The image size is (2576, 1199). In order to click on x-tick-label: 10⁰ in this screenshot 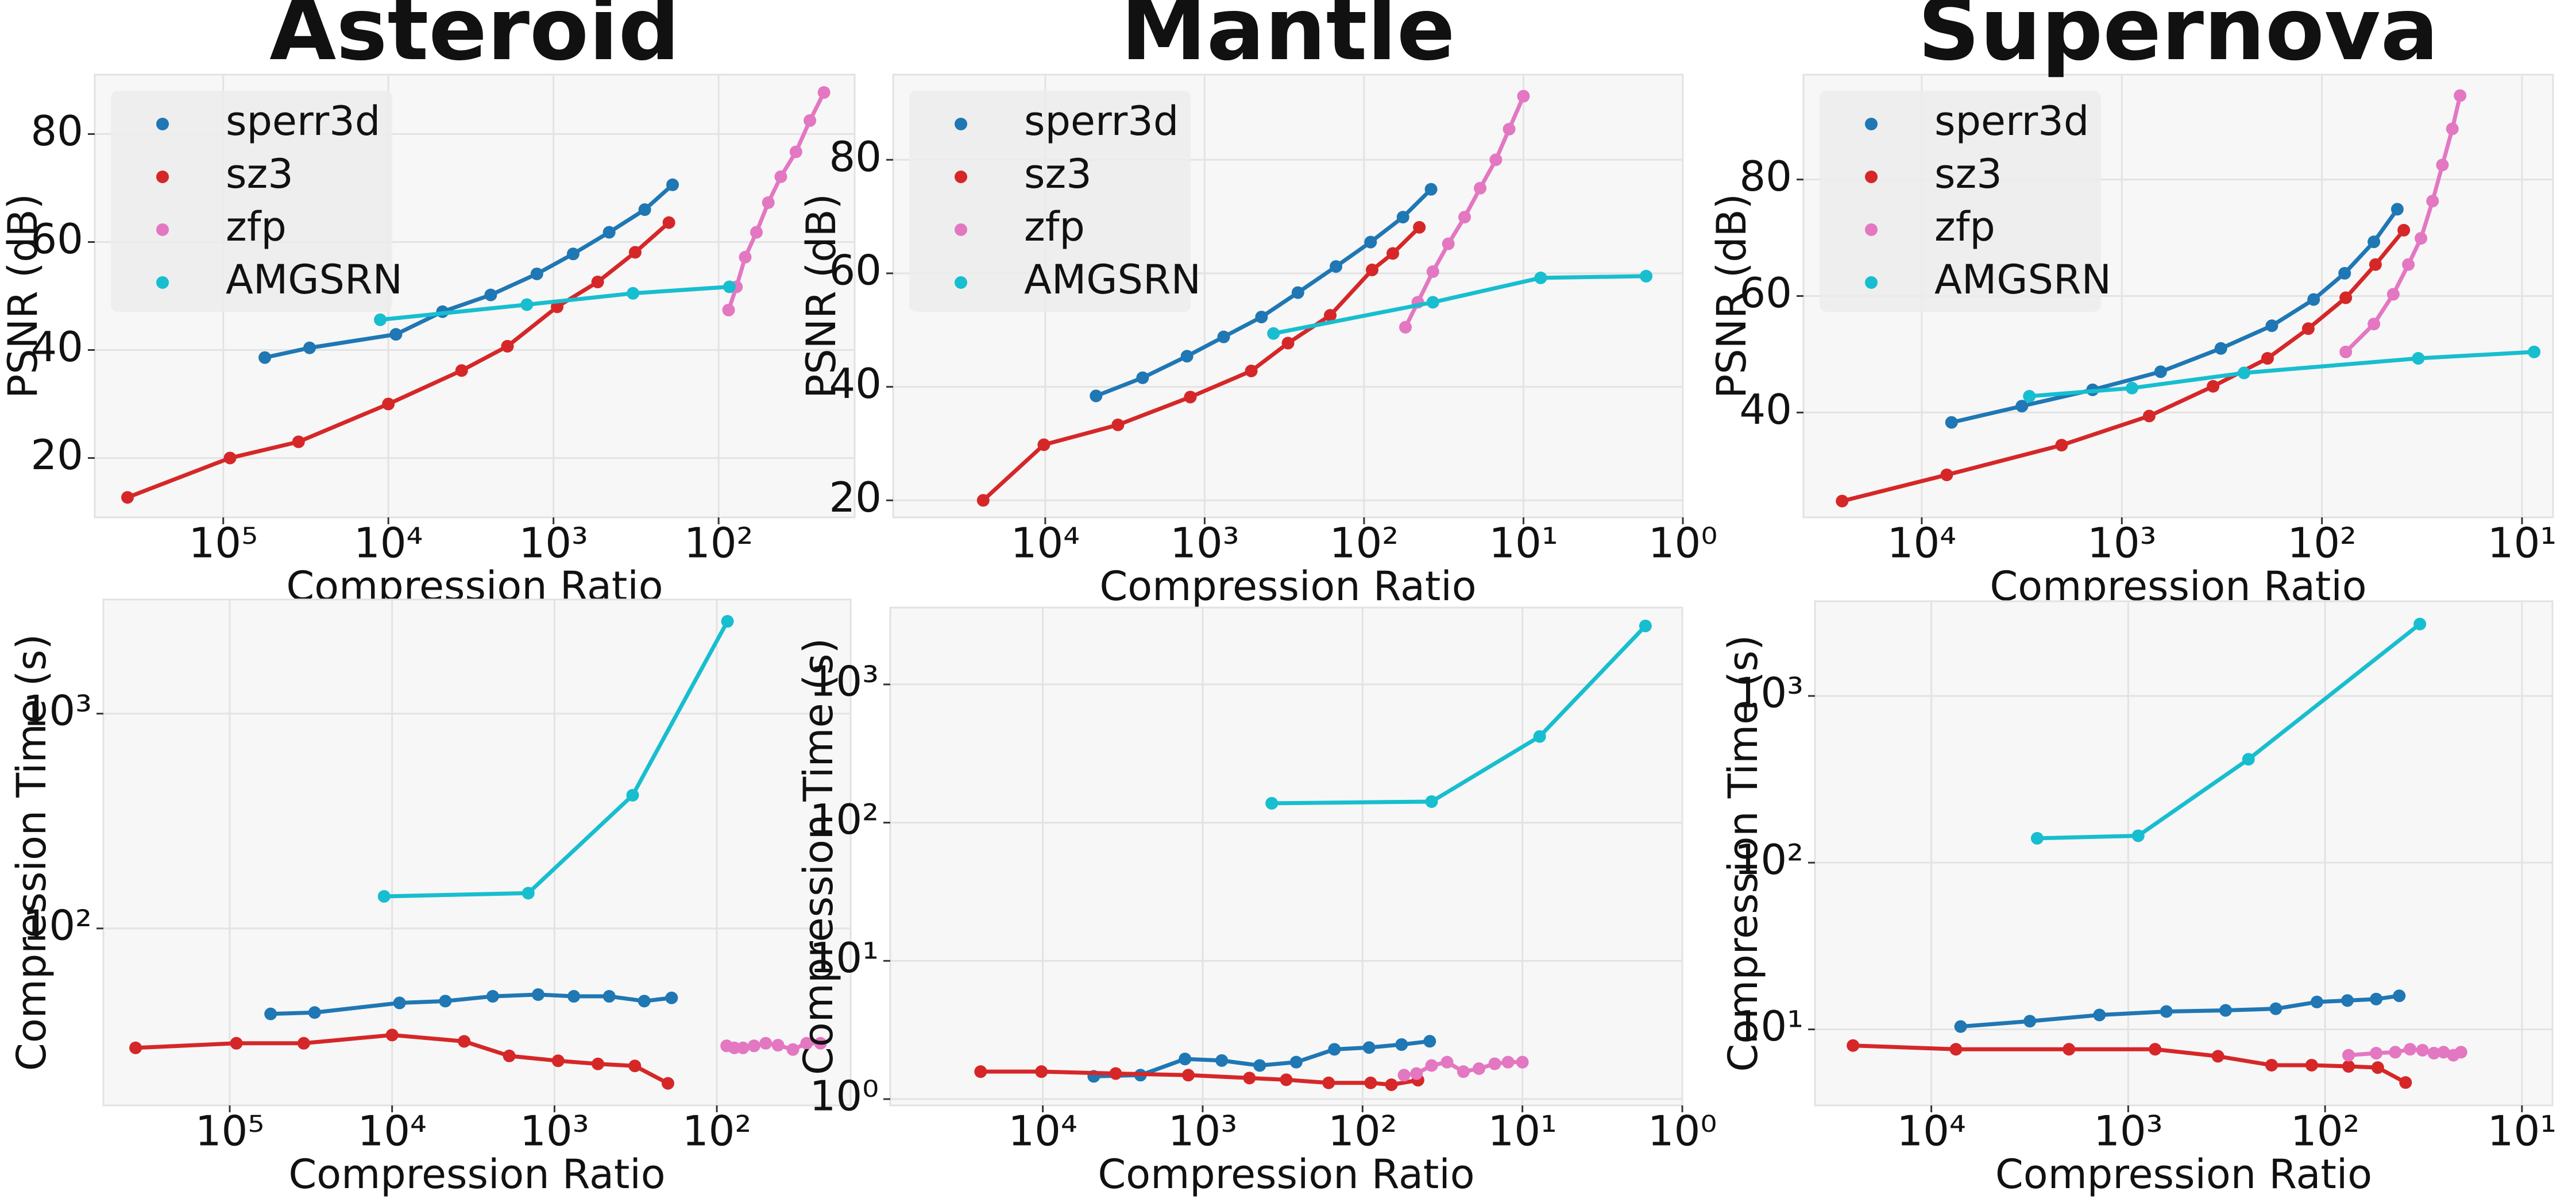, I will do `click(1682, 1131)`.